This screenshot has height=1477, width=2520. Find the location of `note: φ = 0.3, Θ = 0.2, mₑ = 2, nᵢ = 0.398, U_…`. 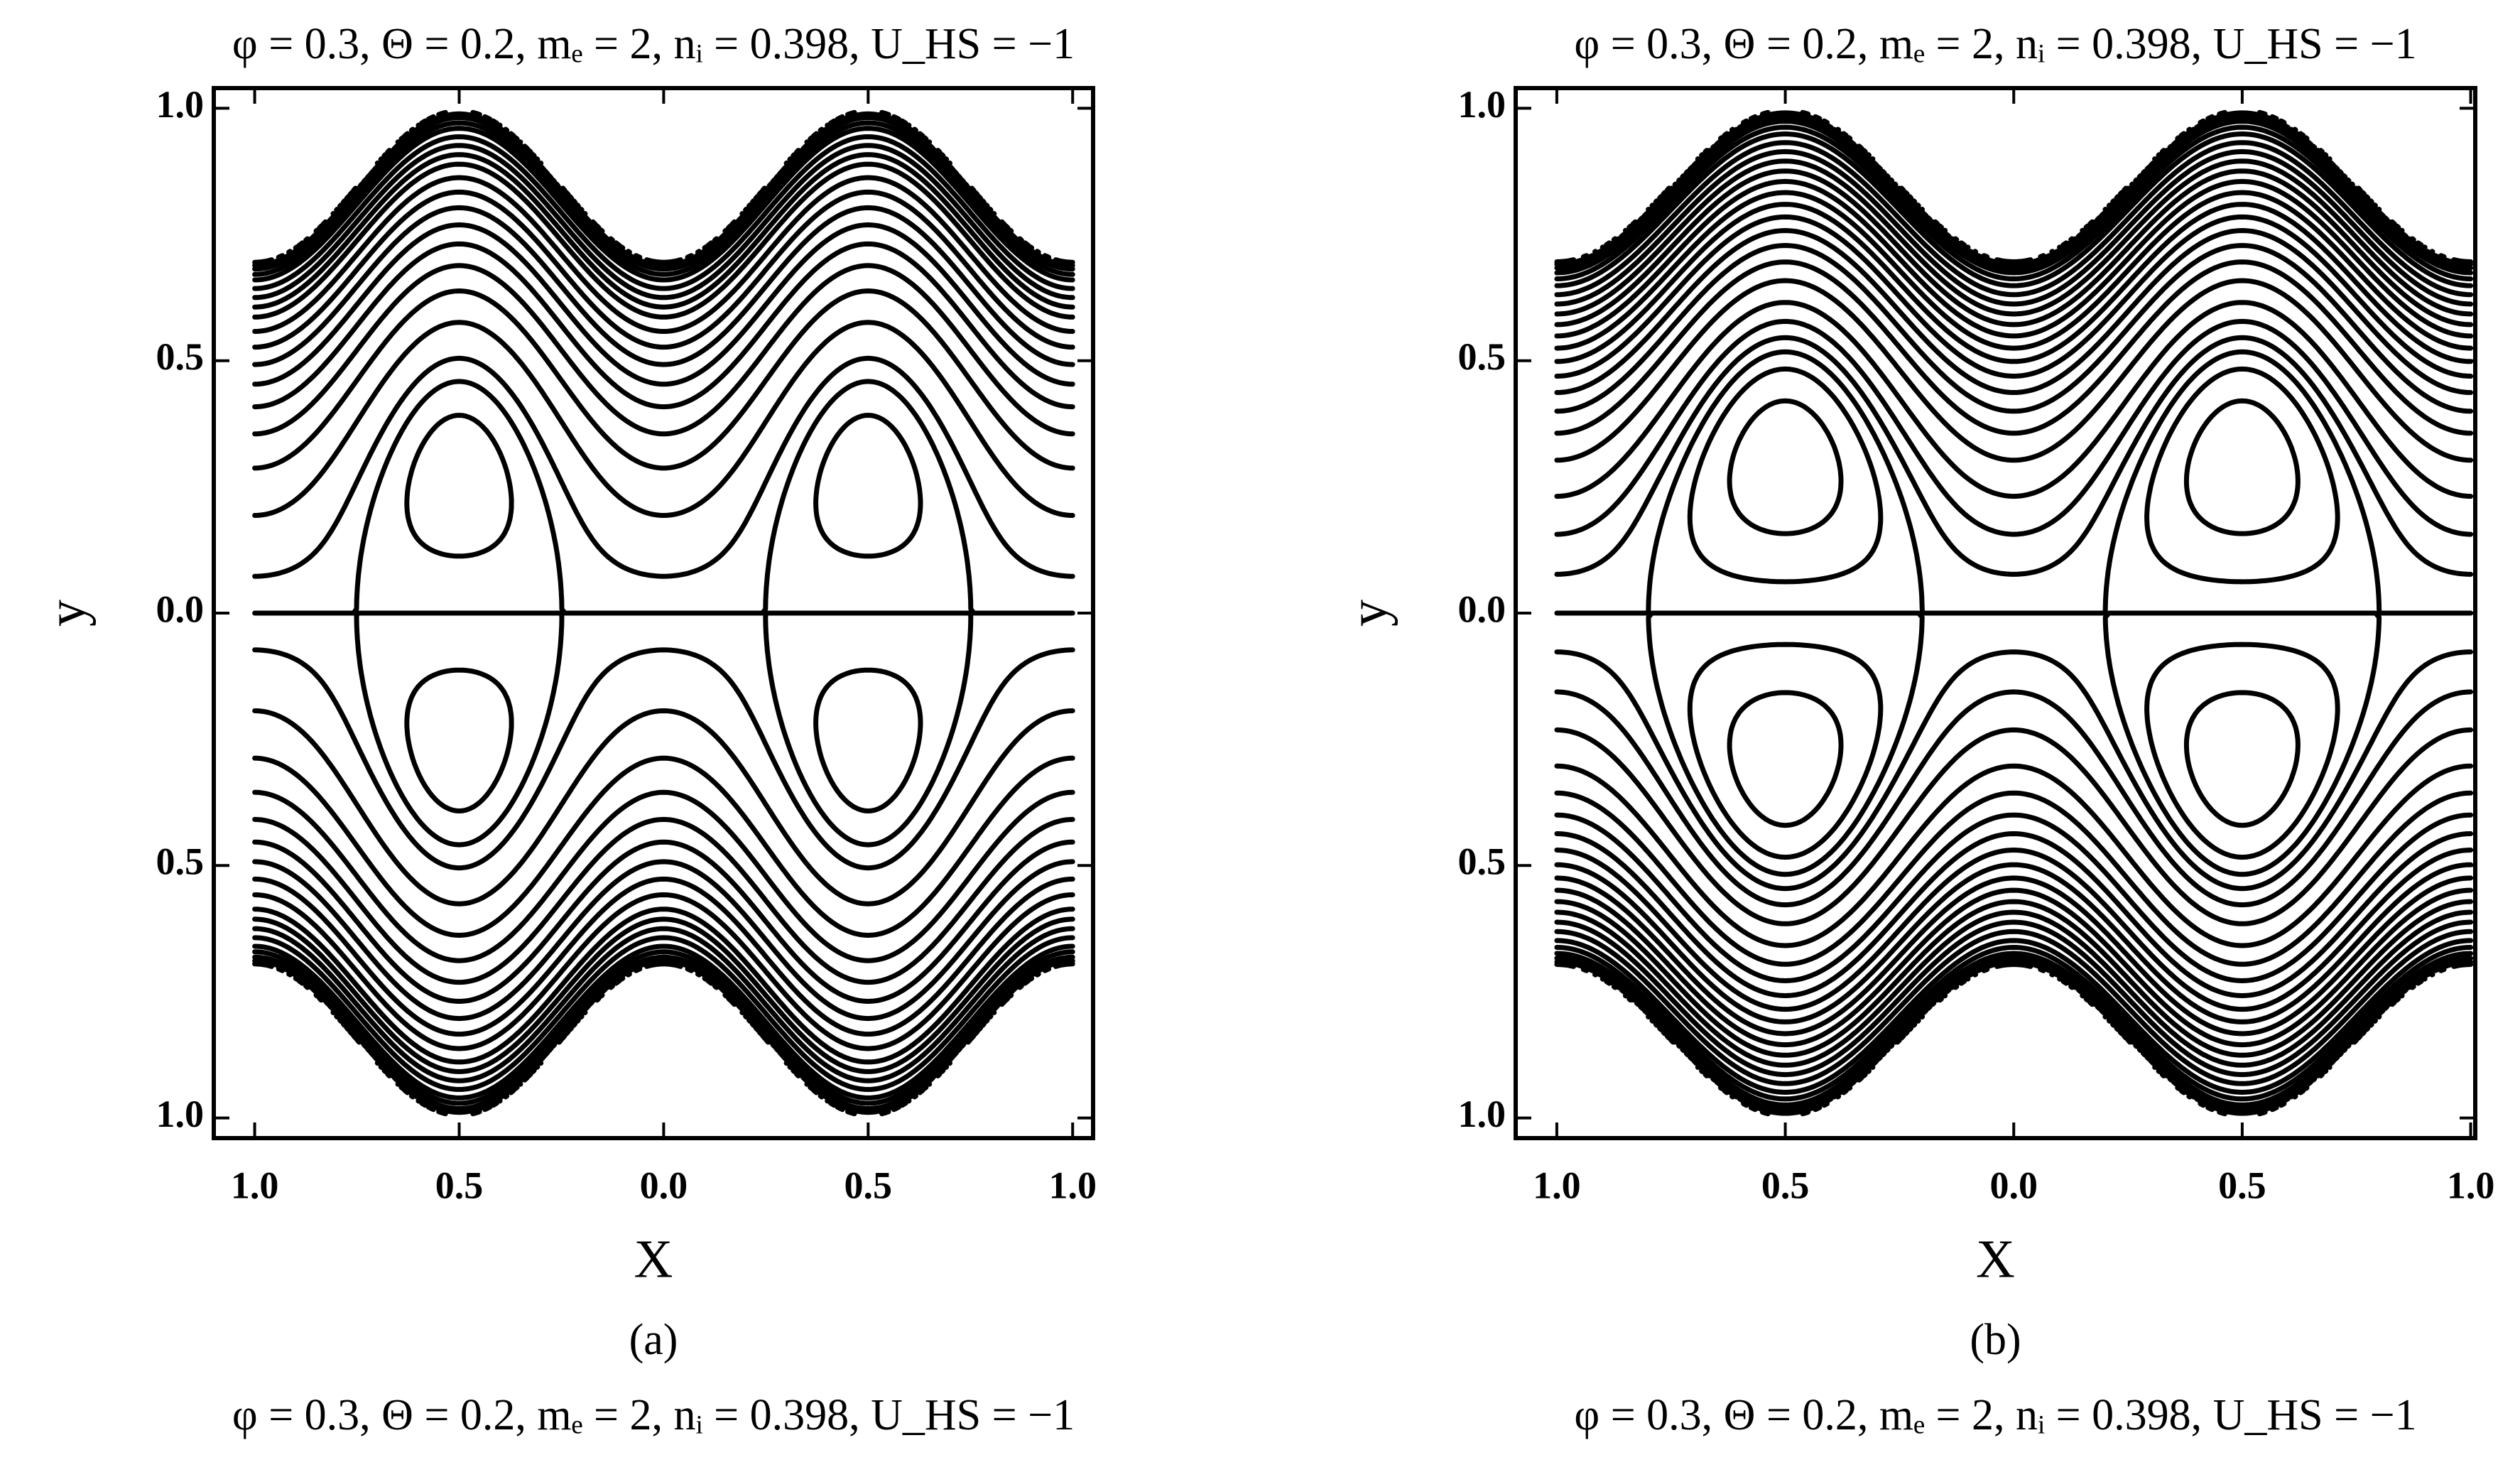

note: φ = 0.3, Θ = 0.2, mₑ = 2, nᵢ = 0.398, U_… is located at coordinates (1995, 1415).